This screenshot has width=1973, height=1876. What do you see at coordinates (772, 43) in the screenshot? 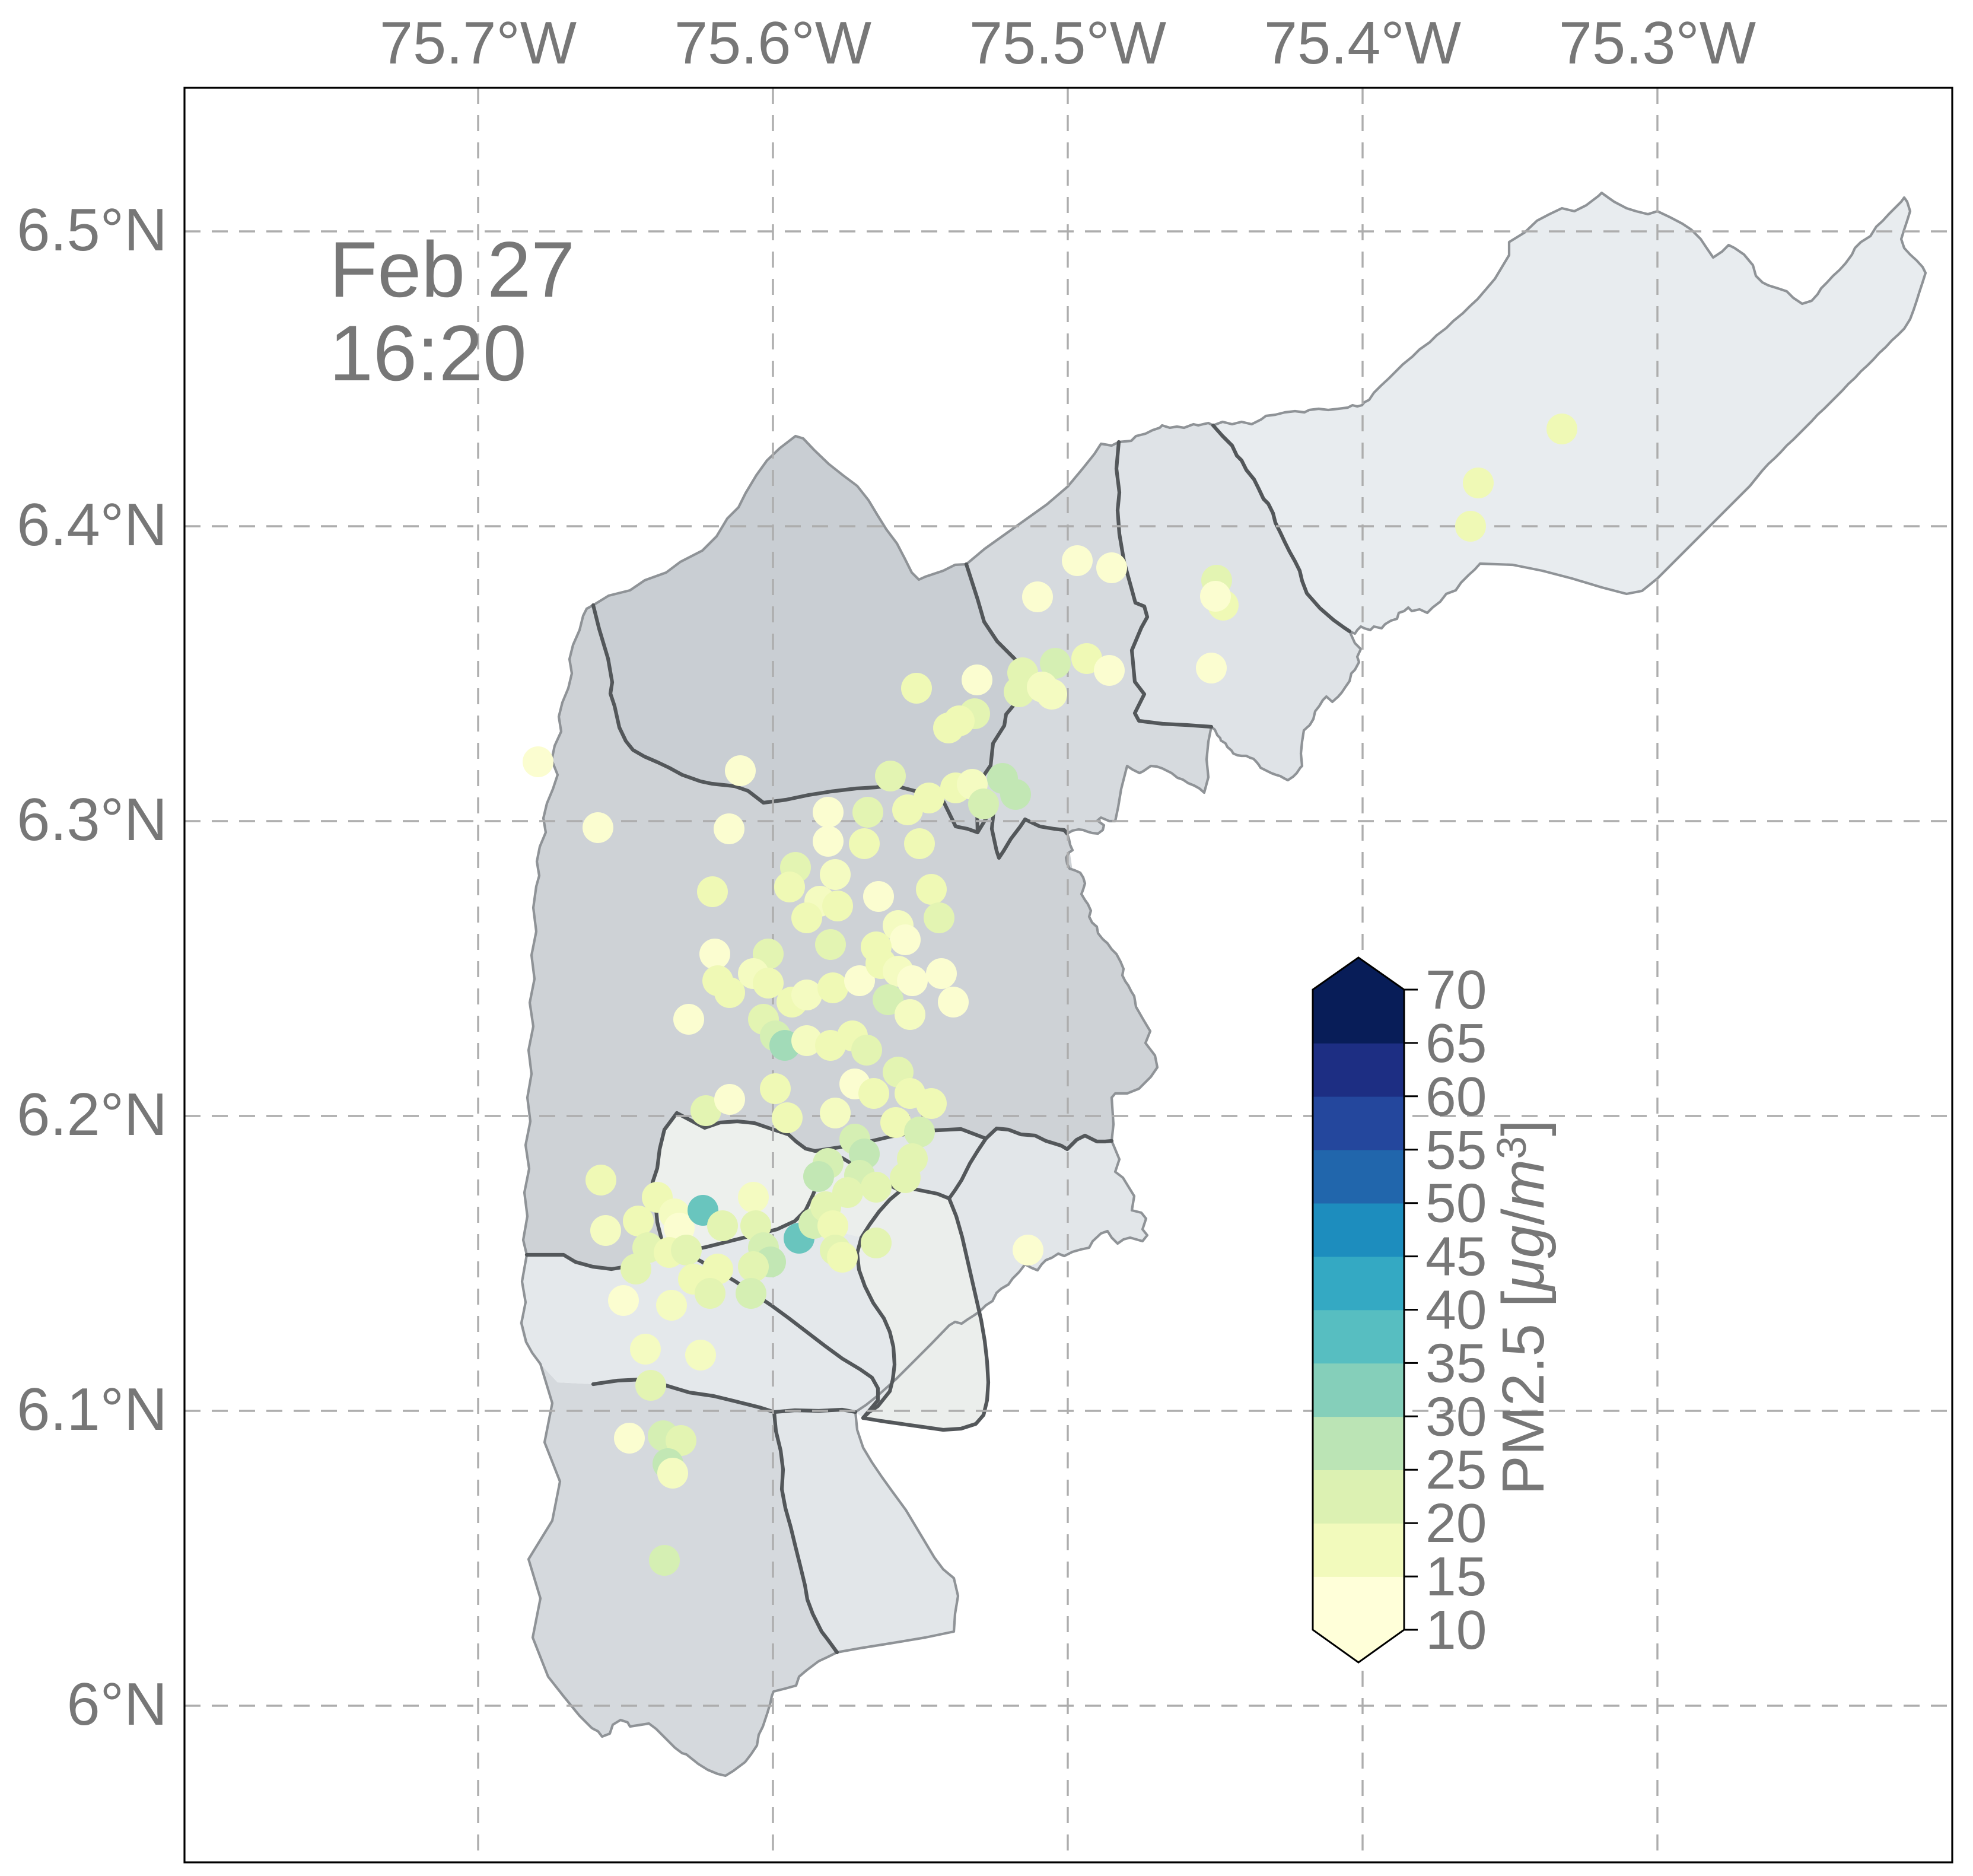
I see `svg-text: 75.6°W` at bounding box center [772, 43].